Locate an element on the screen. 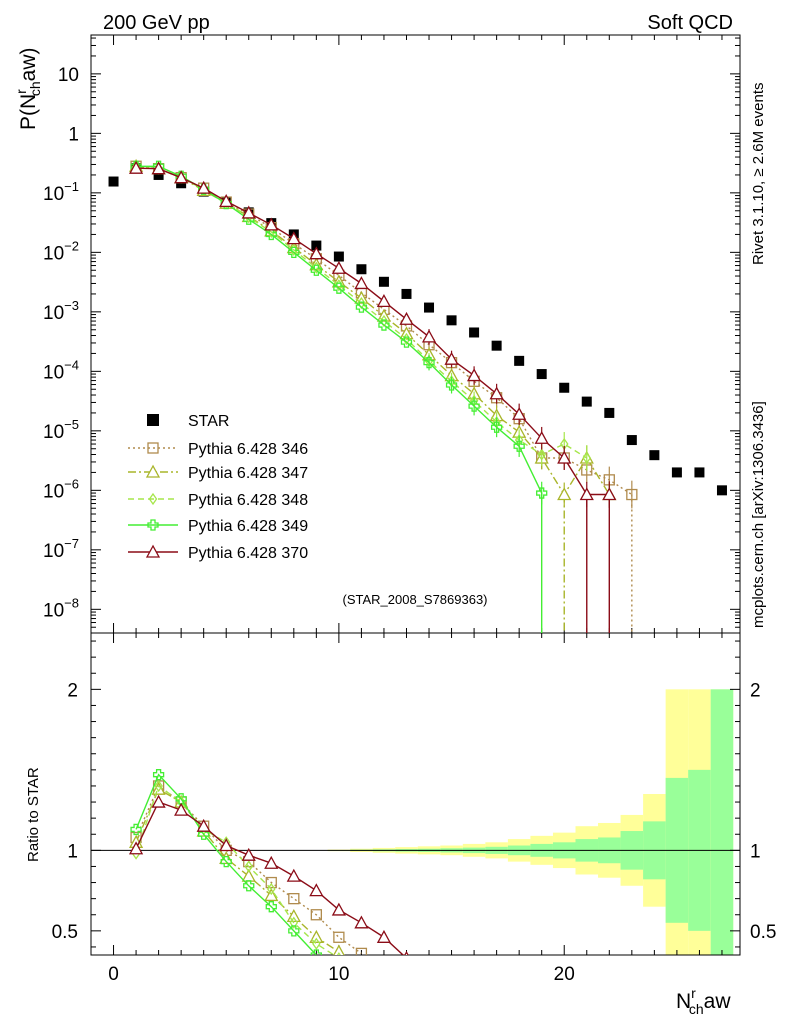 The width and height of the screenshot is (786, 1029). legend-label: Pythia 6.428 347 is located at coordinates (248, 473).